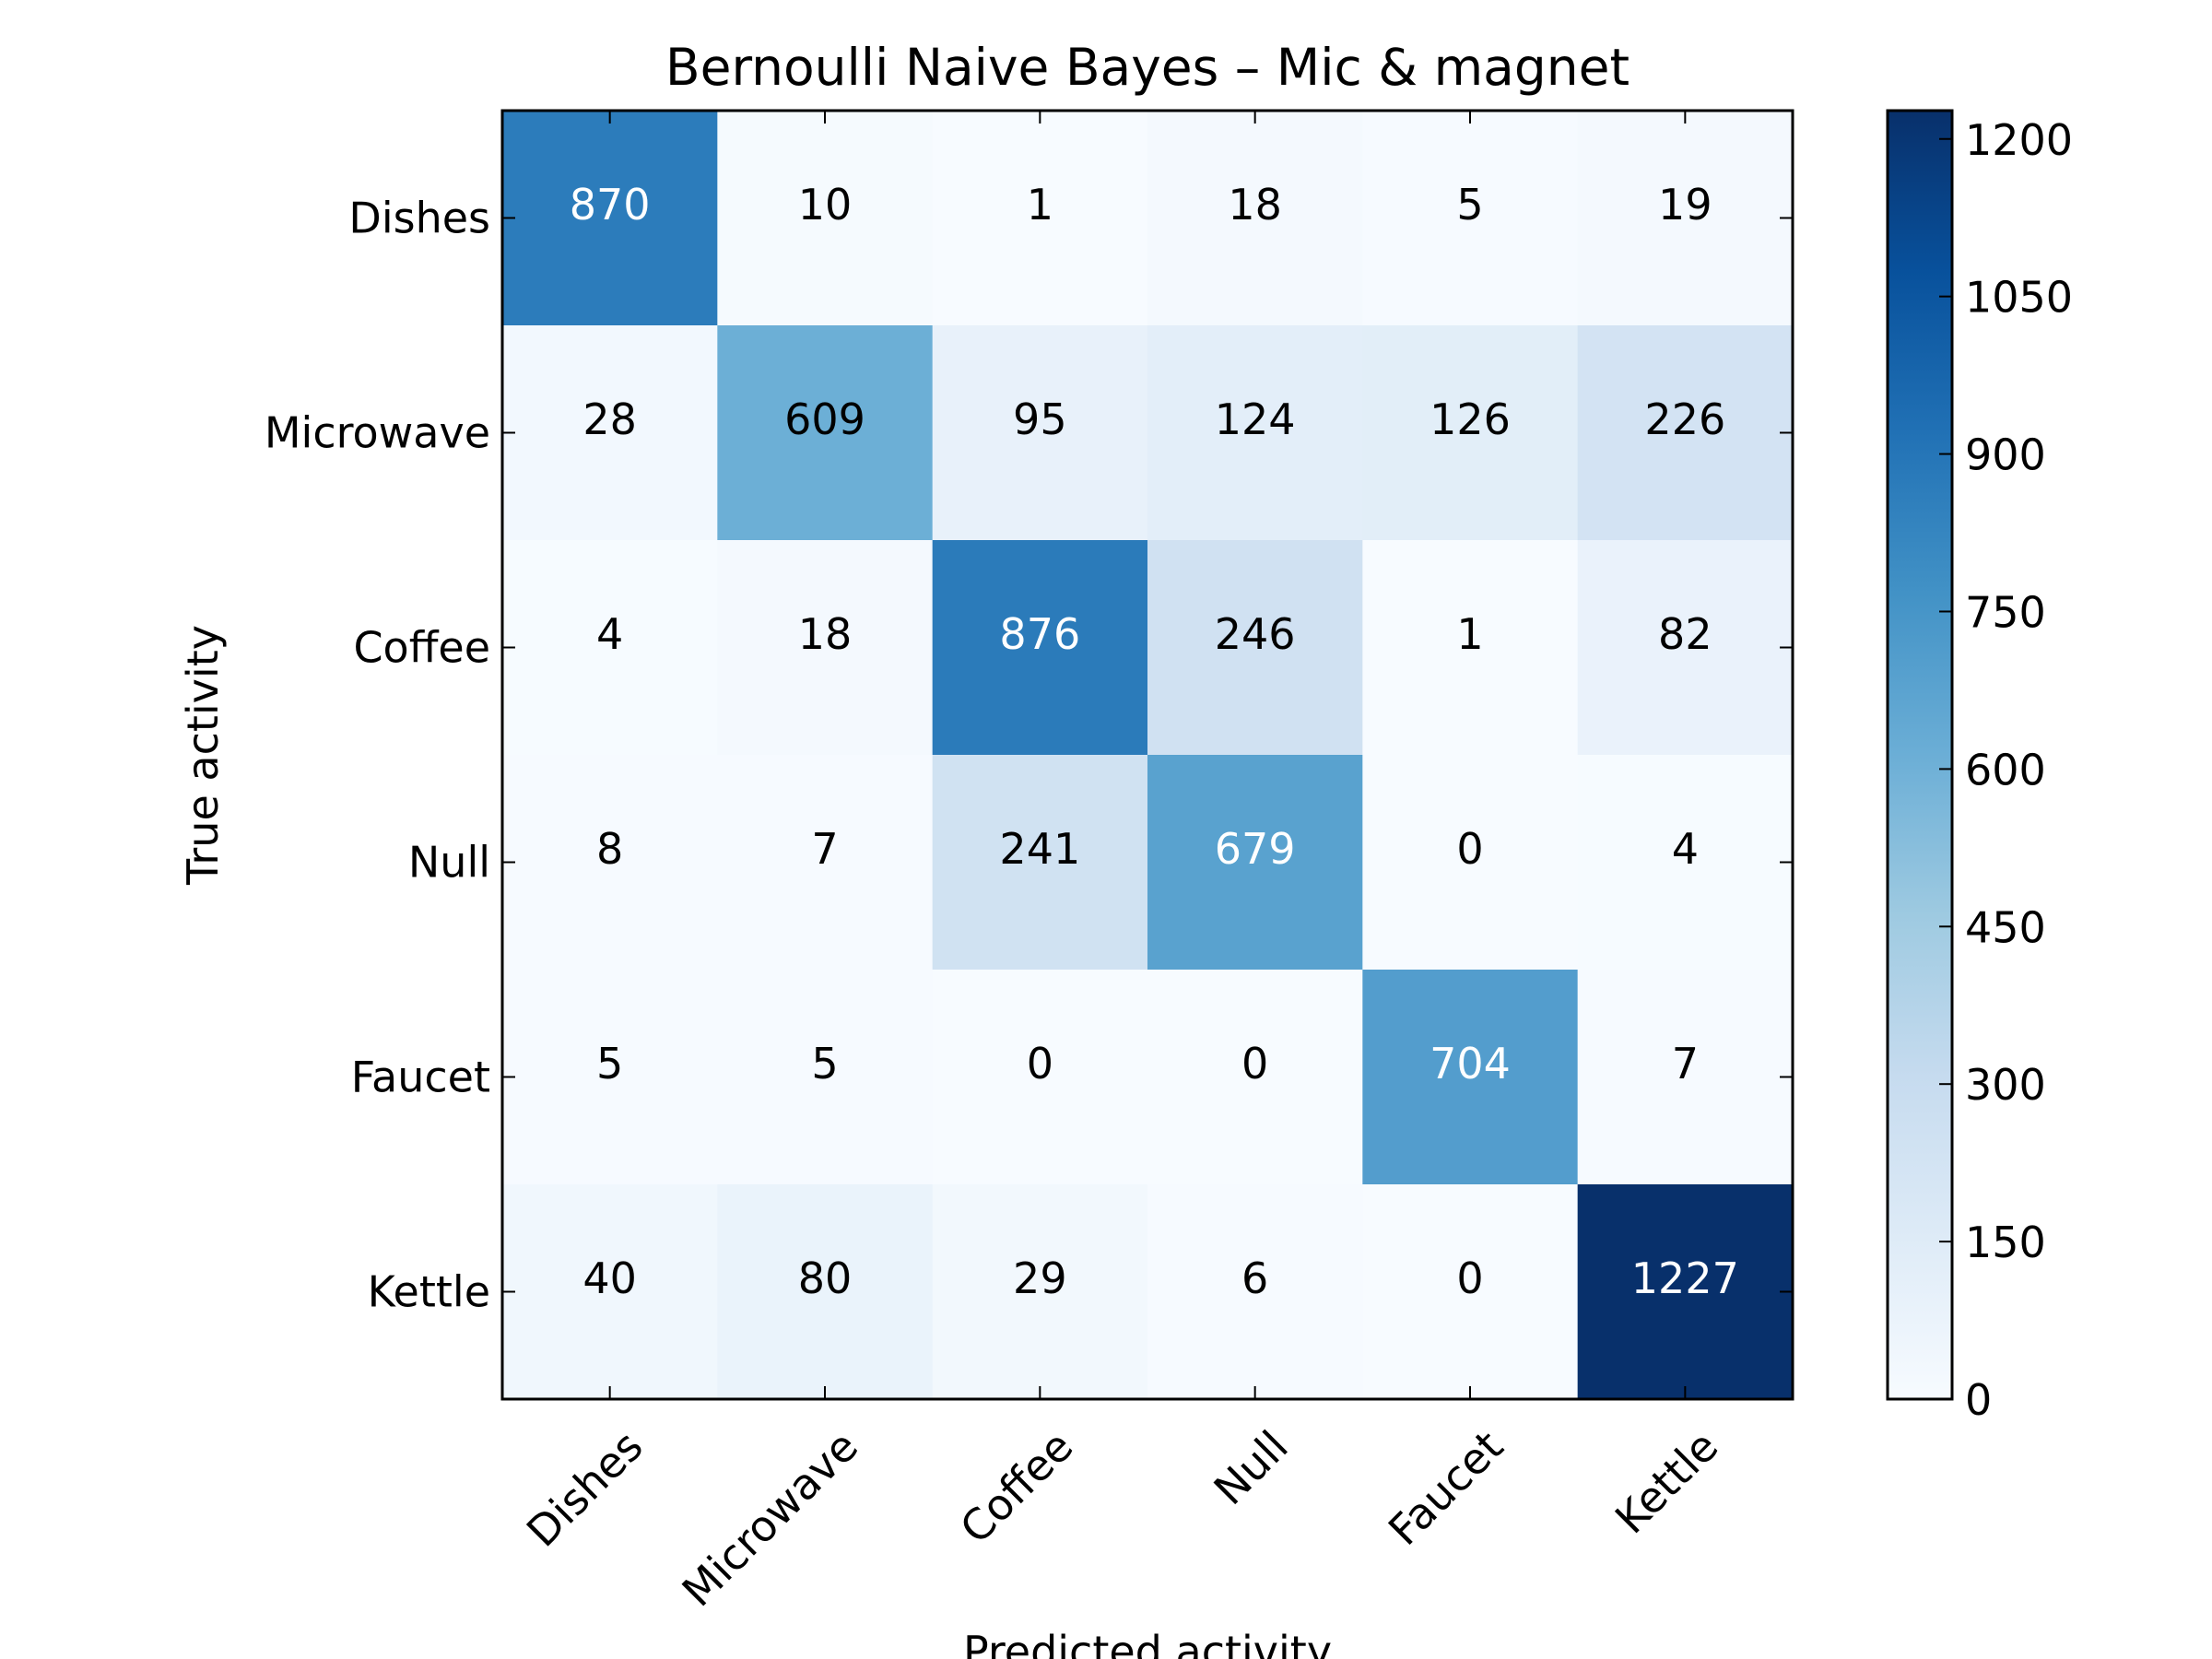  Describe the element at coordinates (377, 433) in the screenshot. I see `y-tick-label: Microwave` at that location.